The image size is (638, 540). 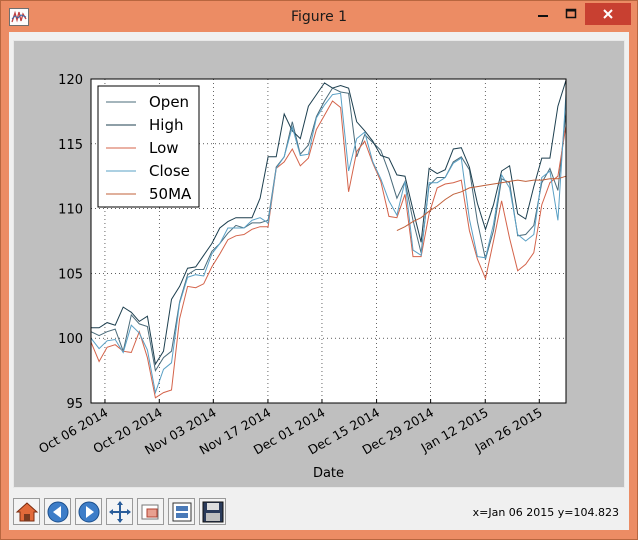 What do you see at coordinates (169, 171) in the screenshot?
I see `legend-label: Close` at bounding box center [169, 171].